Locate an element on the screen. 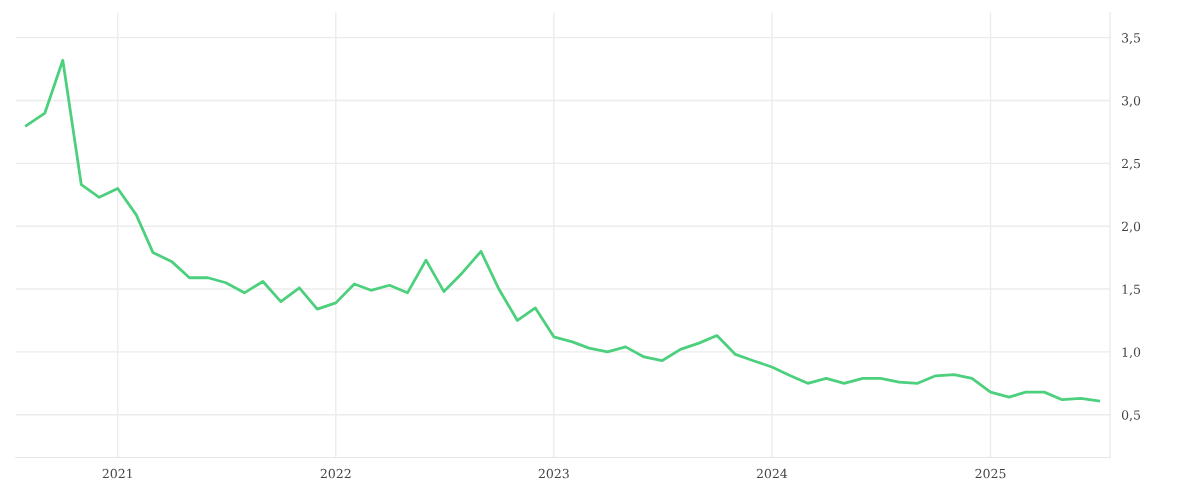  y-tick-label: 1,0 is located at coordinates (1131, 353).